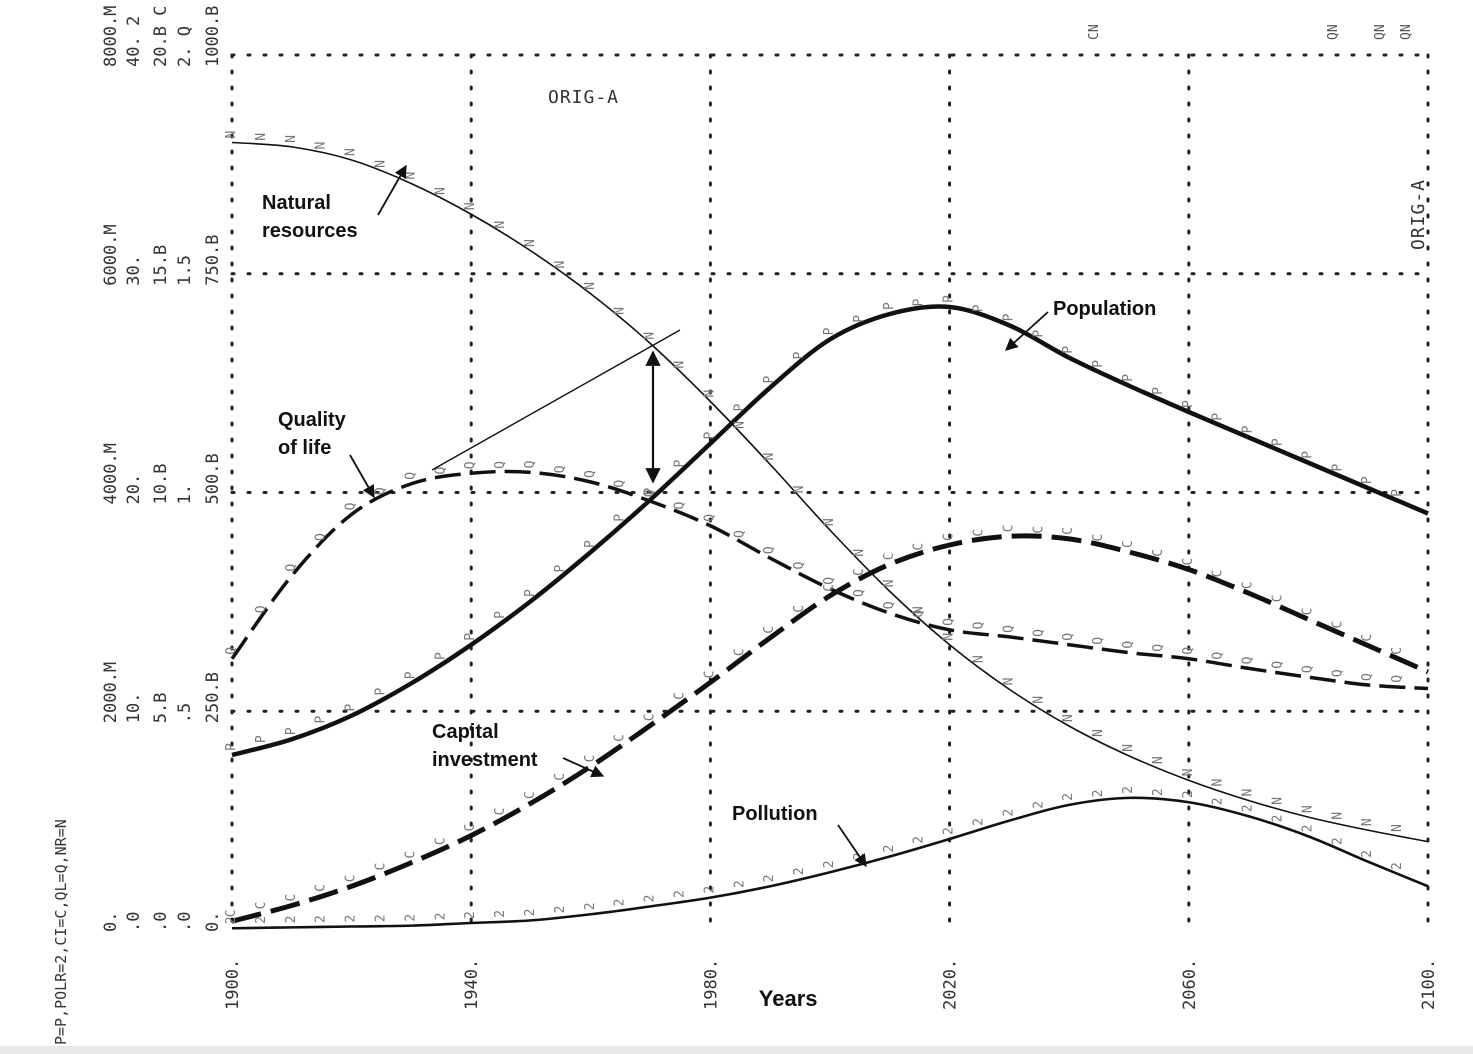 The image size is (1473, 1054). Describe the element at coordinates (233, 984) in the screenshot. I see `x-tick-label: 1900.` at that location.